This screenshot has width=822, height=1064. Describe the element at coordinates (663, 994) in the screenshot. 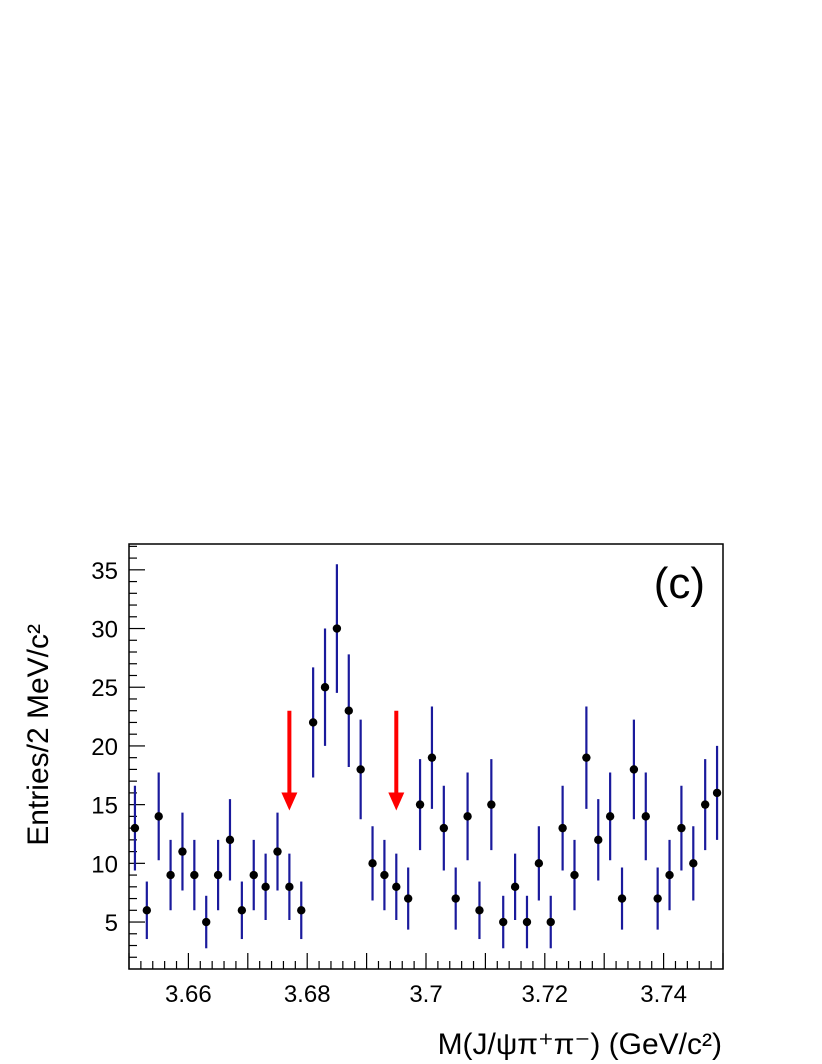

I see `x-tick-label: 3.74` at that location.